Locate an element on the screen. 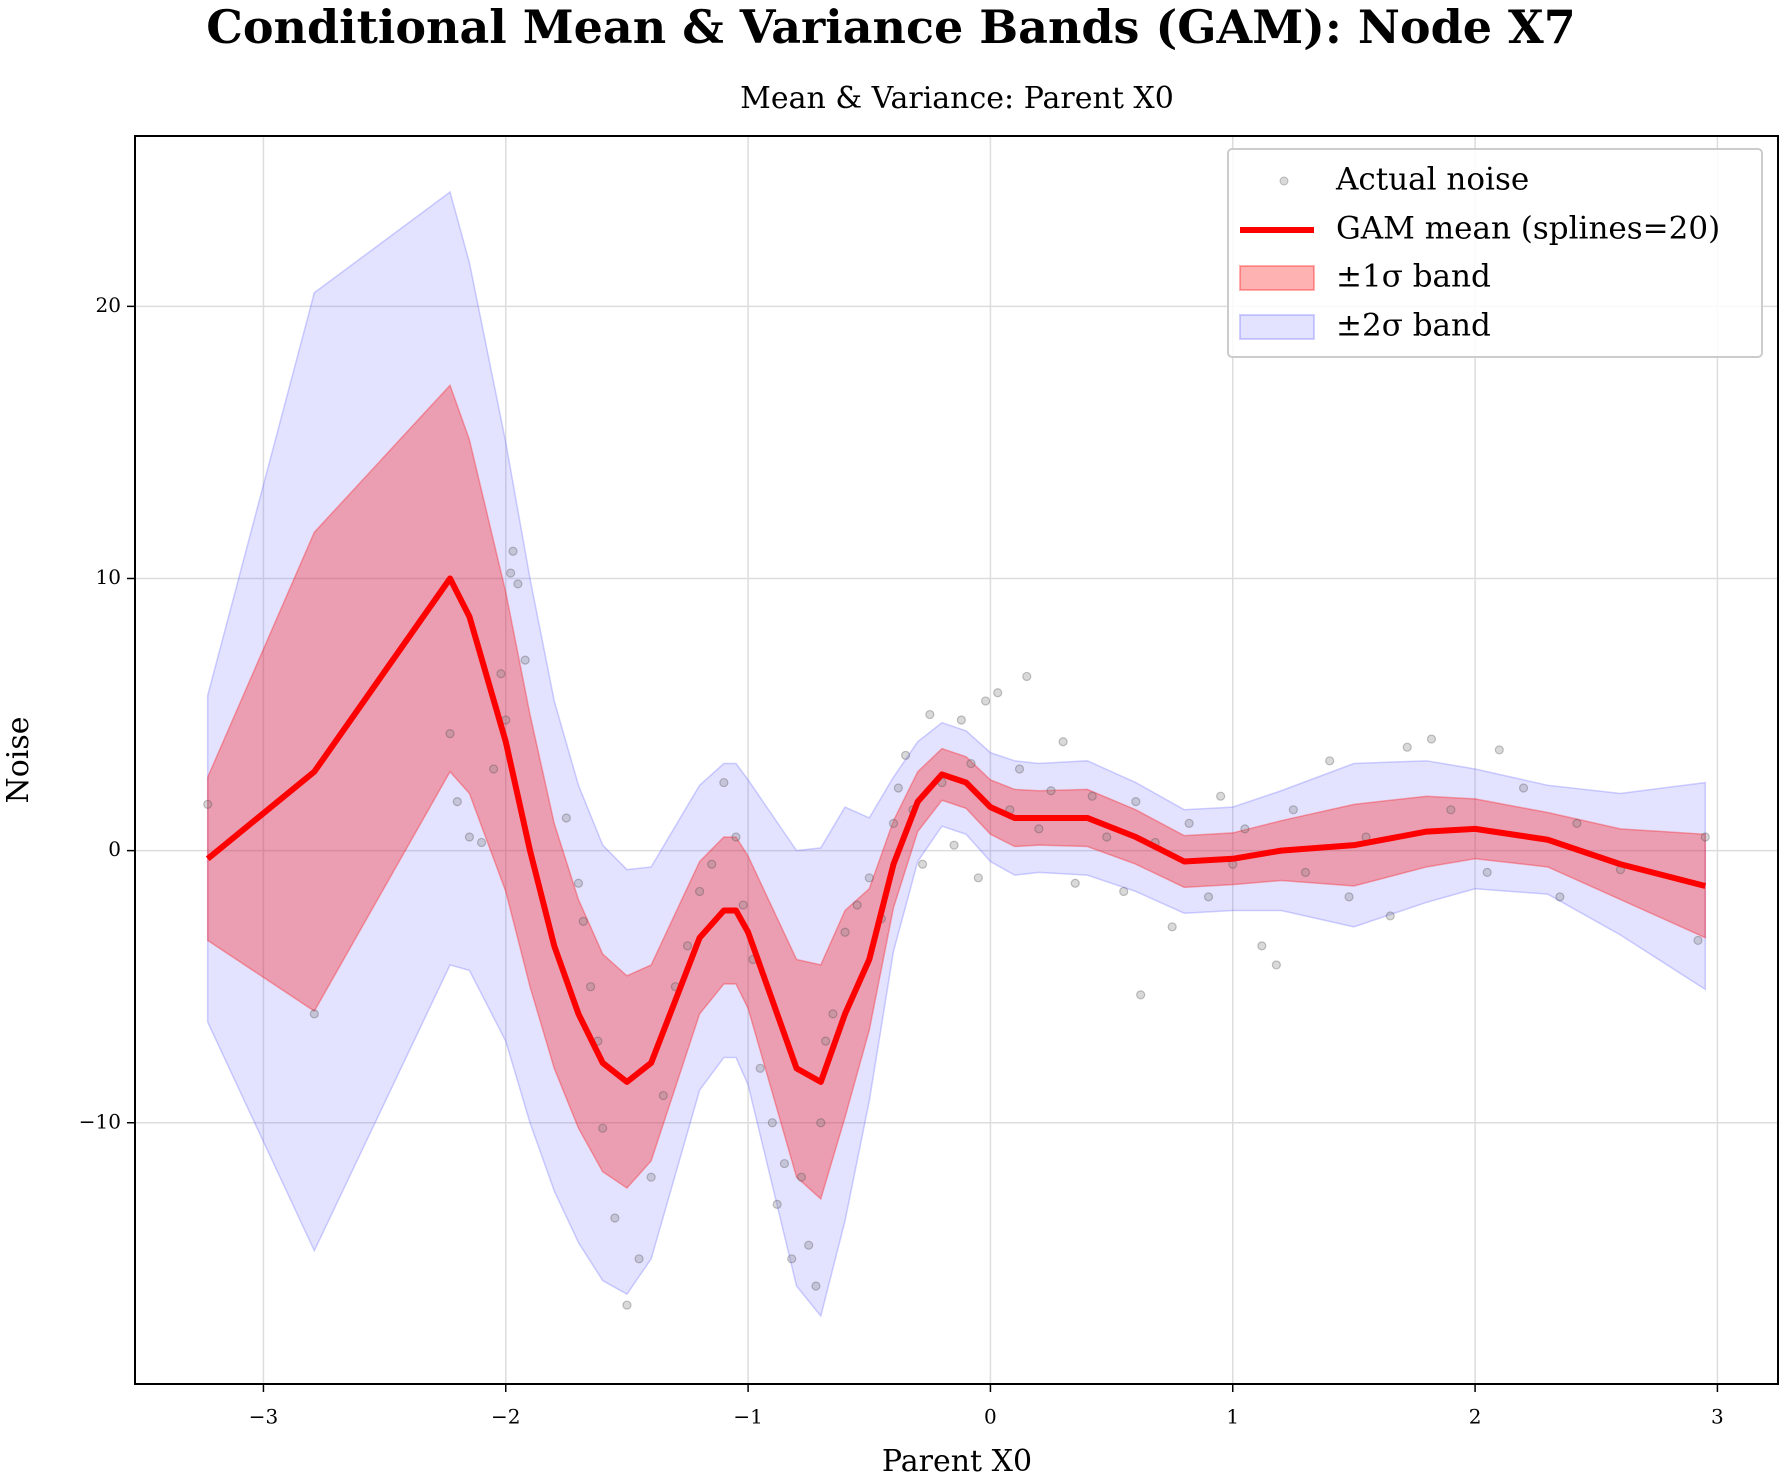 Image resolution: width=1783 pixels, height=1483 pixels. y-tick-label: 10 is located at coordinates (108, 577).